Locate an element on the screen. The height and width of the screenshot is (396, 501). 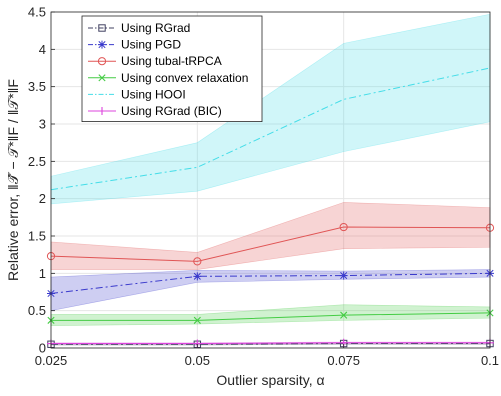
y-tick-label: 4 is located at coordinates (42, 49).